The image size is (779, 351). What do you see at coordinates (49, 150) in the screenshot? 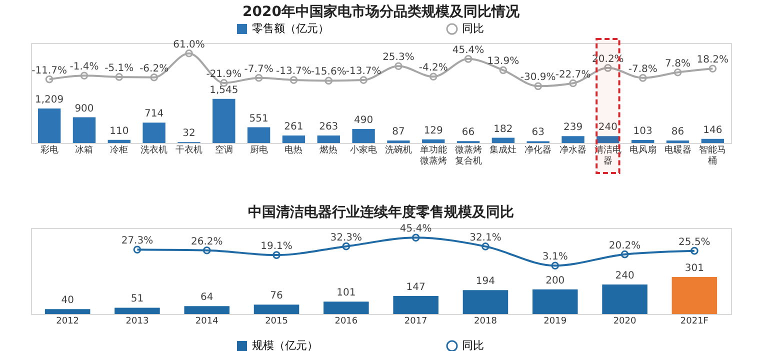
I see `x-tick-label: 彩电` at bounding box center [49, 150].